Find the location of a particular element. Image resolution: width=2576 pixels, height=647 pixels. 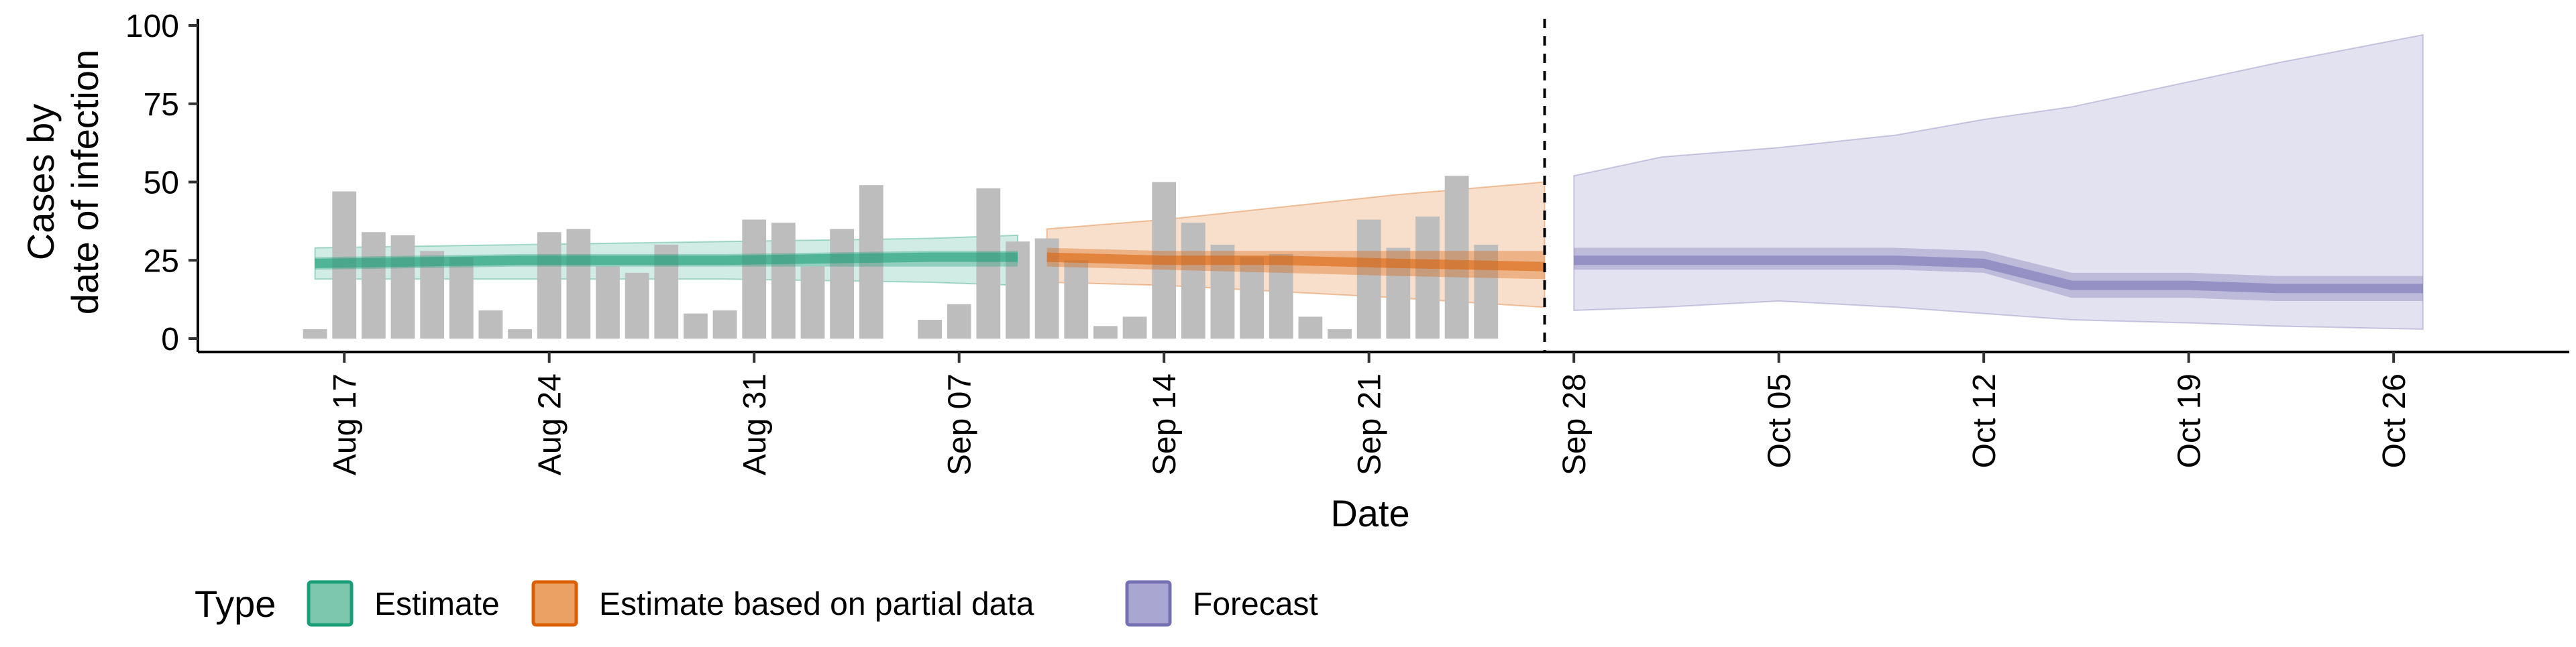

y-tick-label-0: 0 is located at coordinates (170, 340).